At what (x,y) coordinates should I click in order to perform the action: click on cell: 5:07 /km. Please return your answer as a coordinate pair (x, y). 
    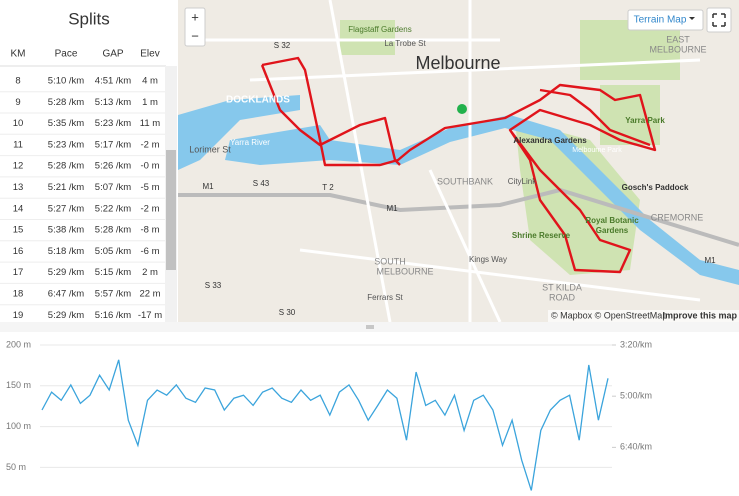
    Looking at the image, I should click on (113, 187).